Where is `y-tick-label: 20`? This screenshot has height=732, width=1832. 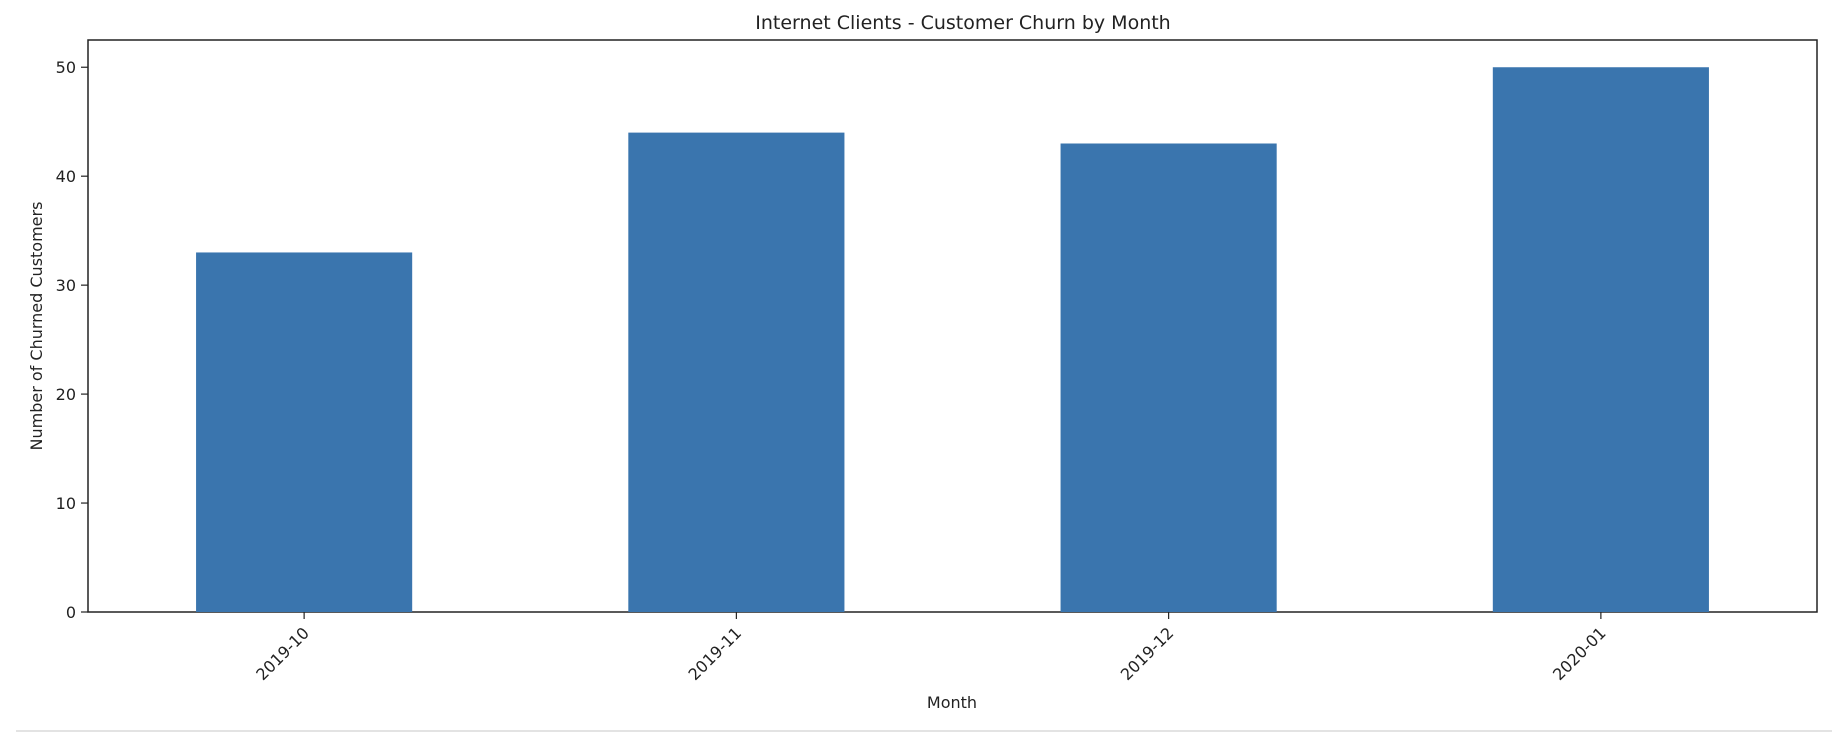 y-tick-label: 20 is located at coordinates (66, 394).